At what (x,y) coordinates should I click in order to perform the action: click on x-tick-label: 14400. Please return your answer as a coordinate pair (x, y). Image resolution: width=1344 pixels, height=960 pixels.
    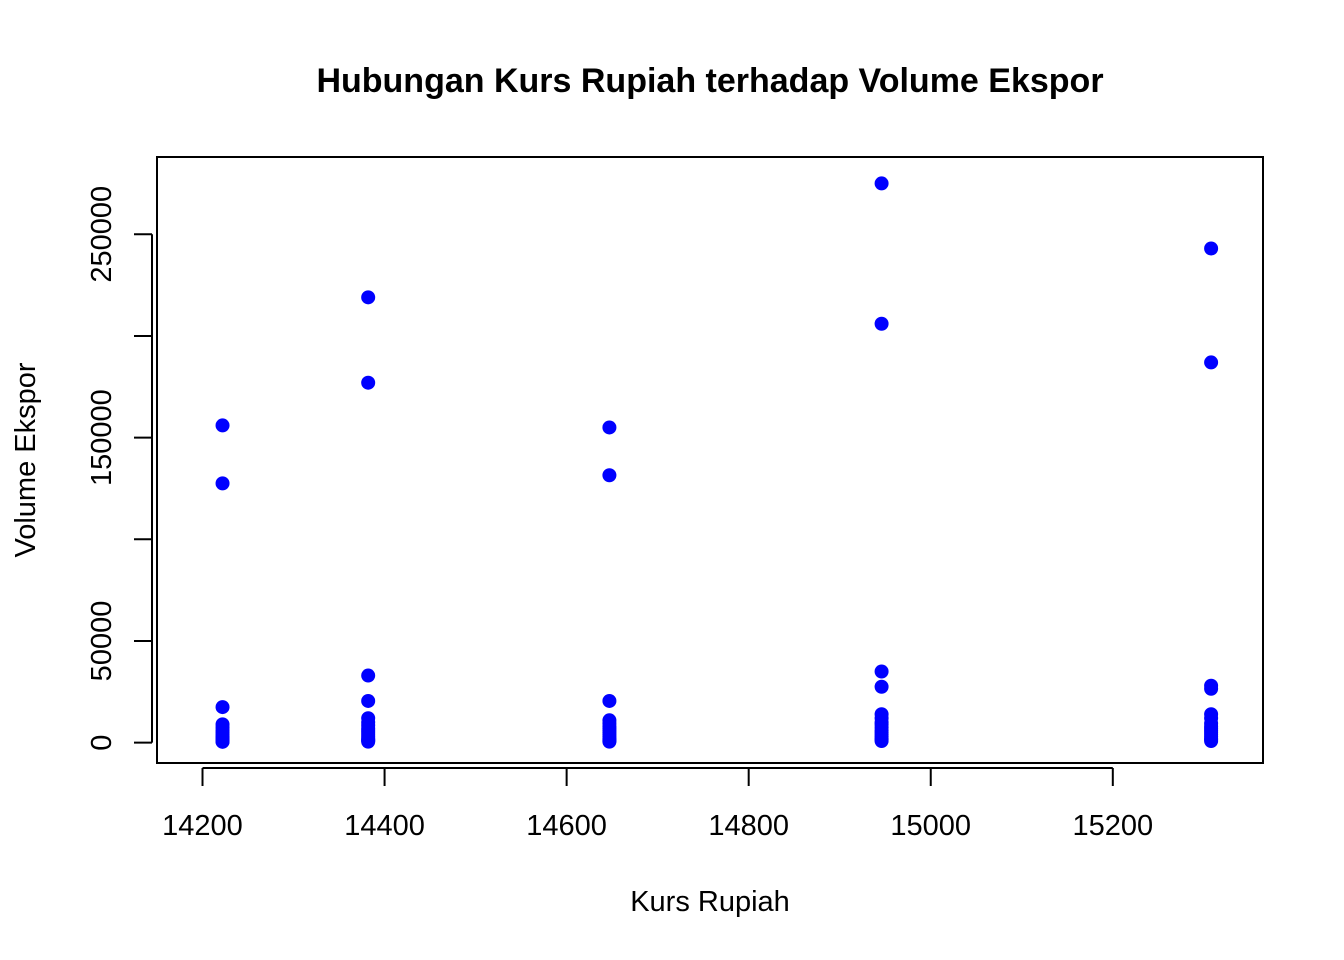
    Looking at the image, I should click on (384, 826).